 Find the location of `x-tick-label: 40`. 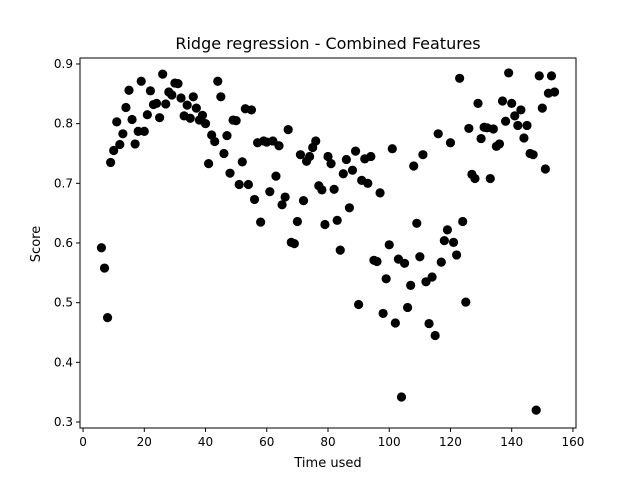

x-tick-label: 40 is located at coordinates (205, 442).